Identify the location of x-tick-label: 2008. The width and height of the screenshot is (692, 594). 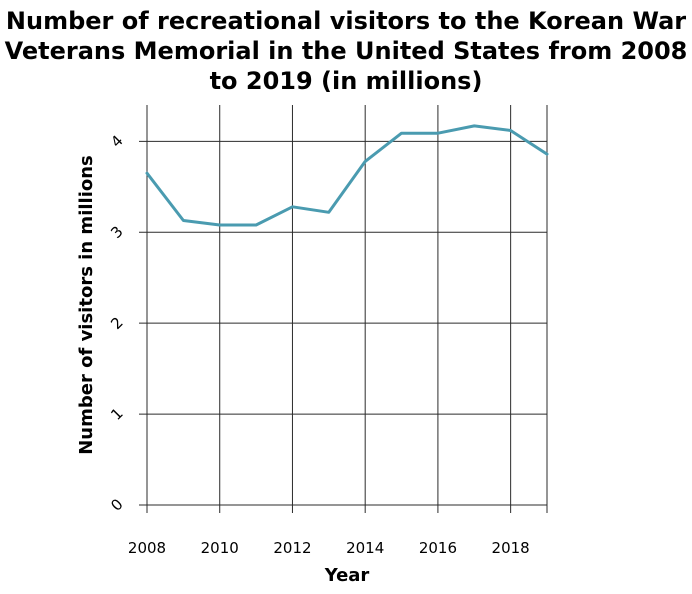
(147, 548).